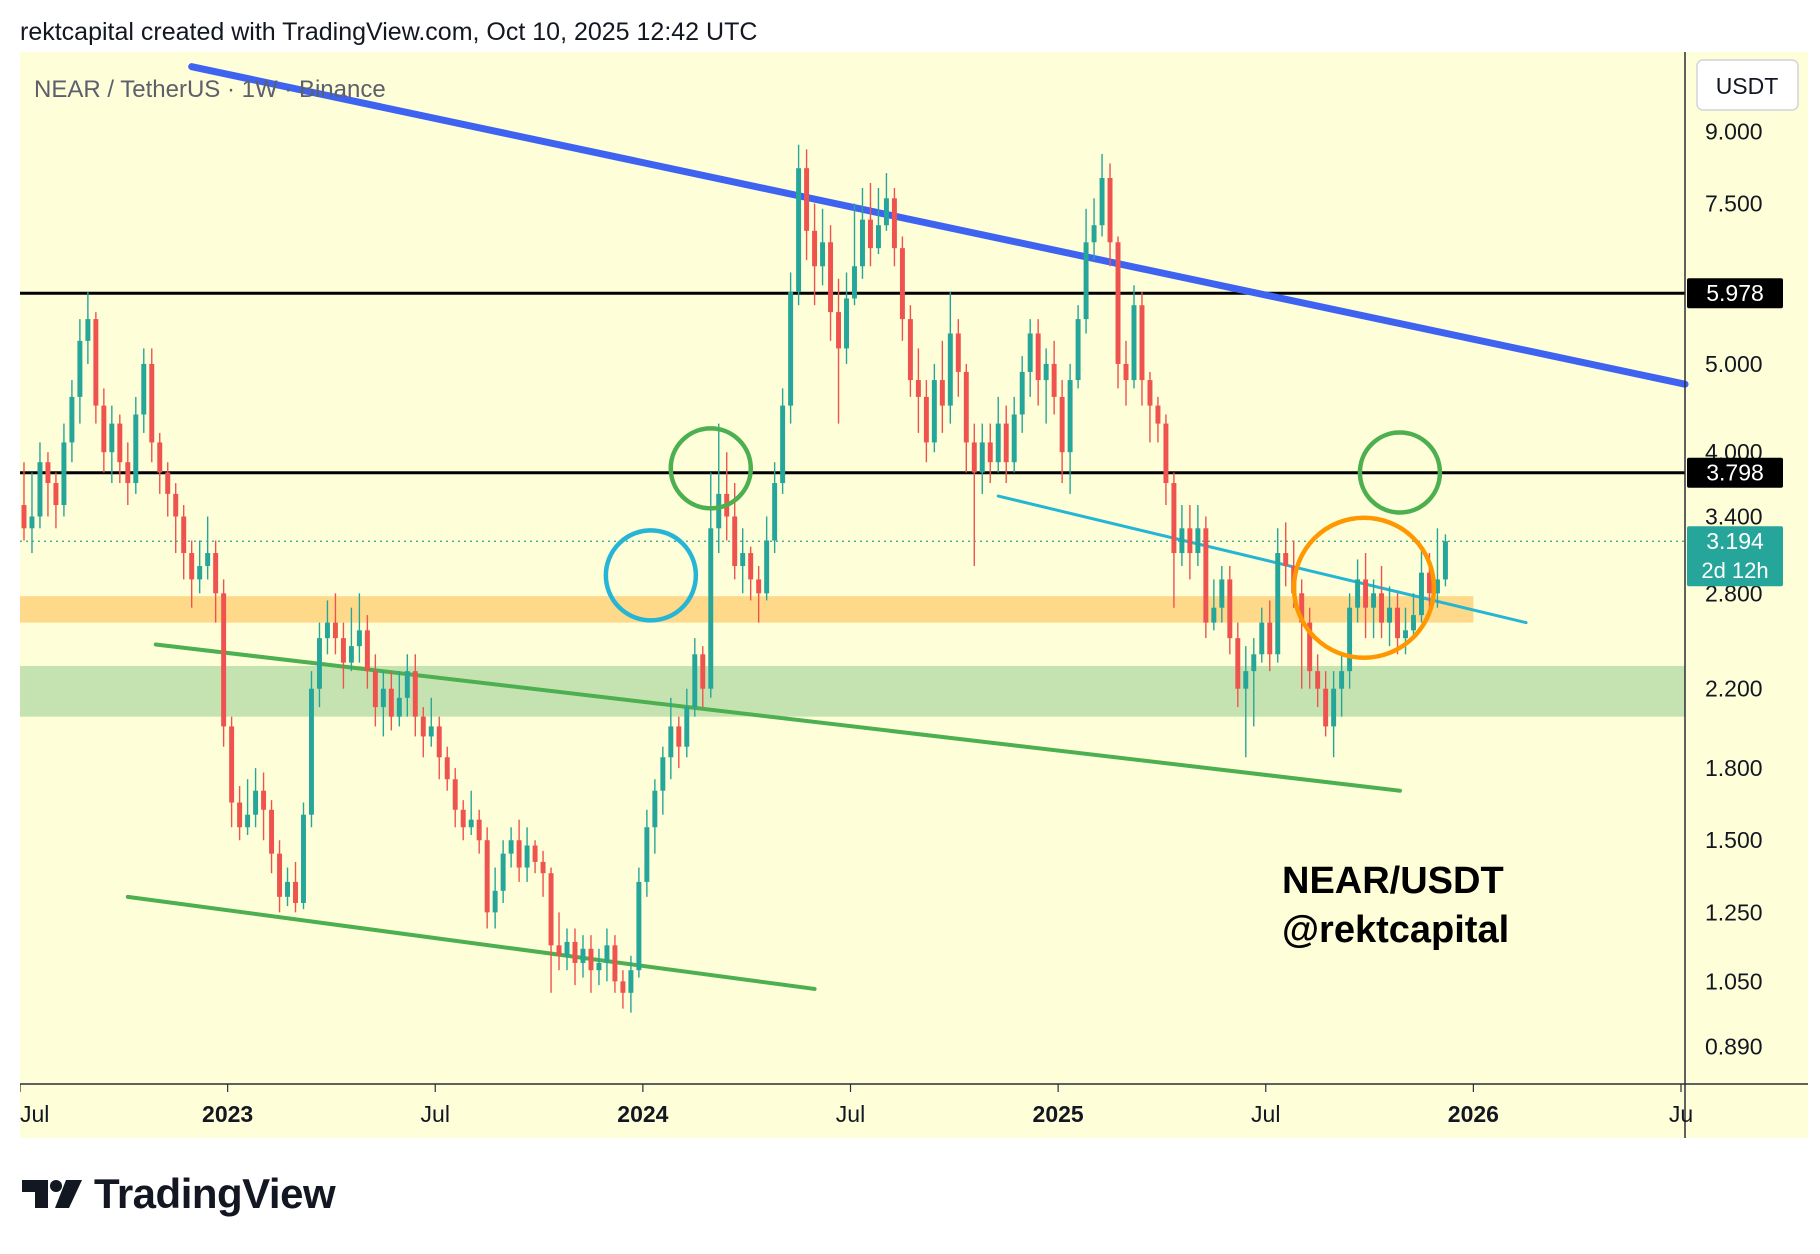 This screenshot has height=1254, width=1820. I want to click on price-tick-label: 7.500, so click(1734, 204).